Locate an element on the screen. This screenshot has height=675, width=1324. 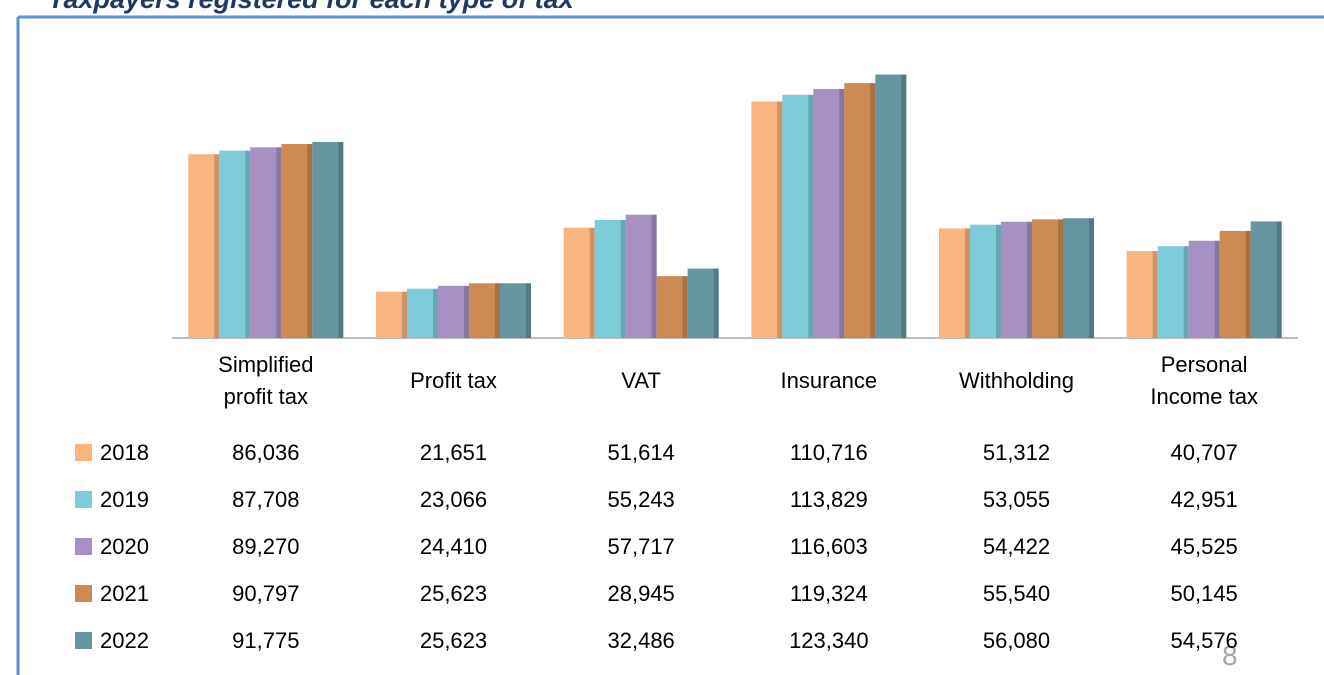
table-value: 55,243 is located at coordinates (641, 499).